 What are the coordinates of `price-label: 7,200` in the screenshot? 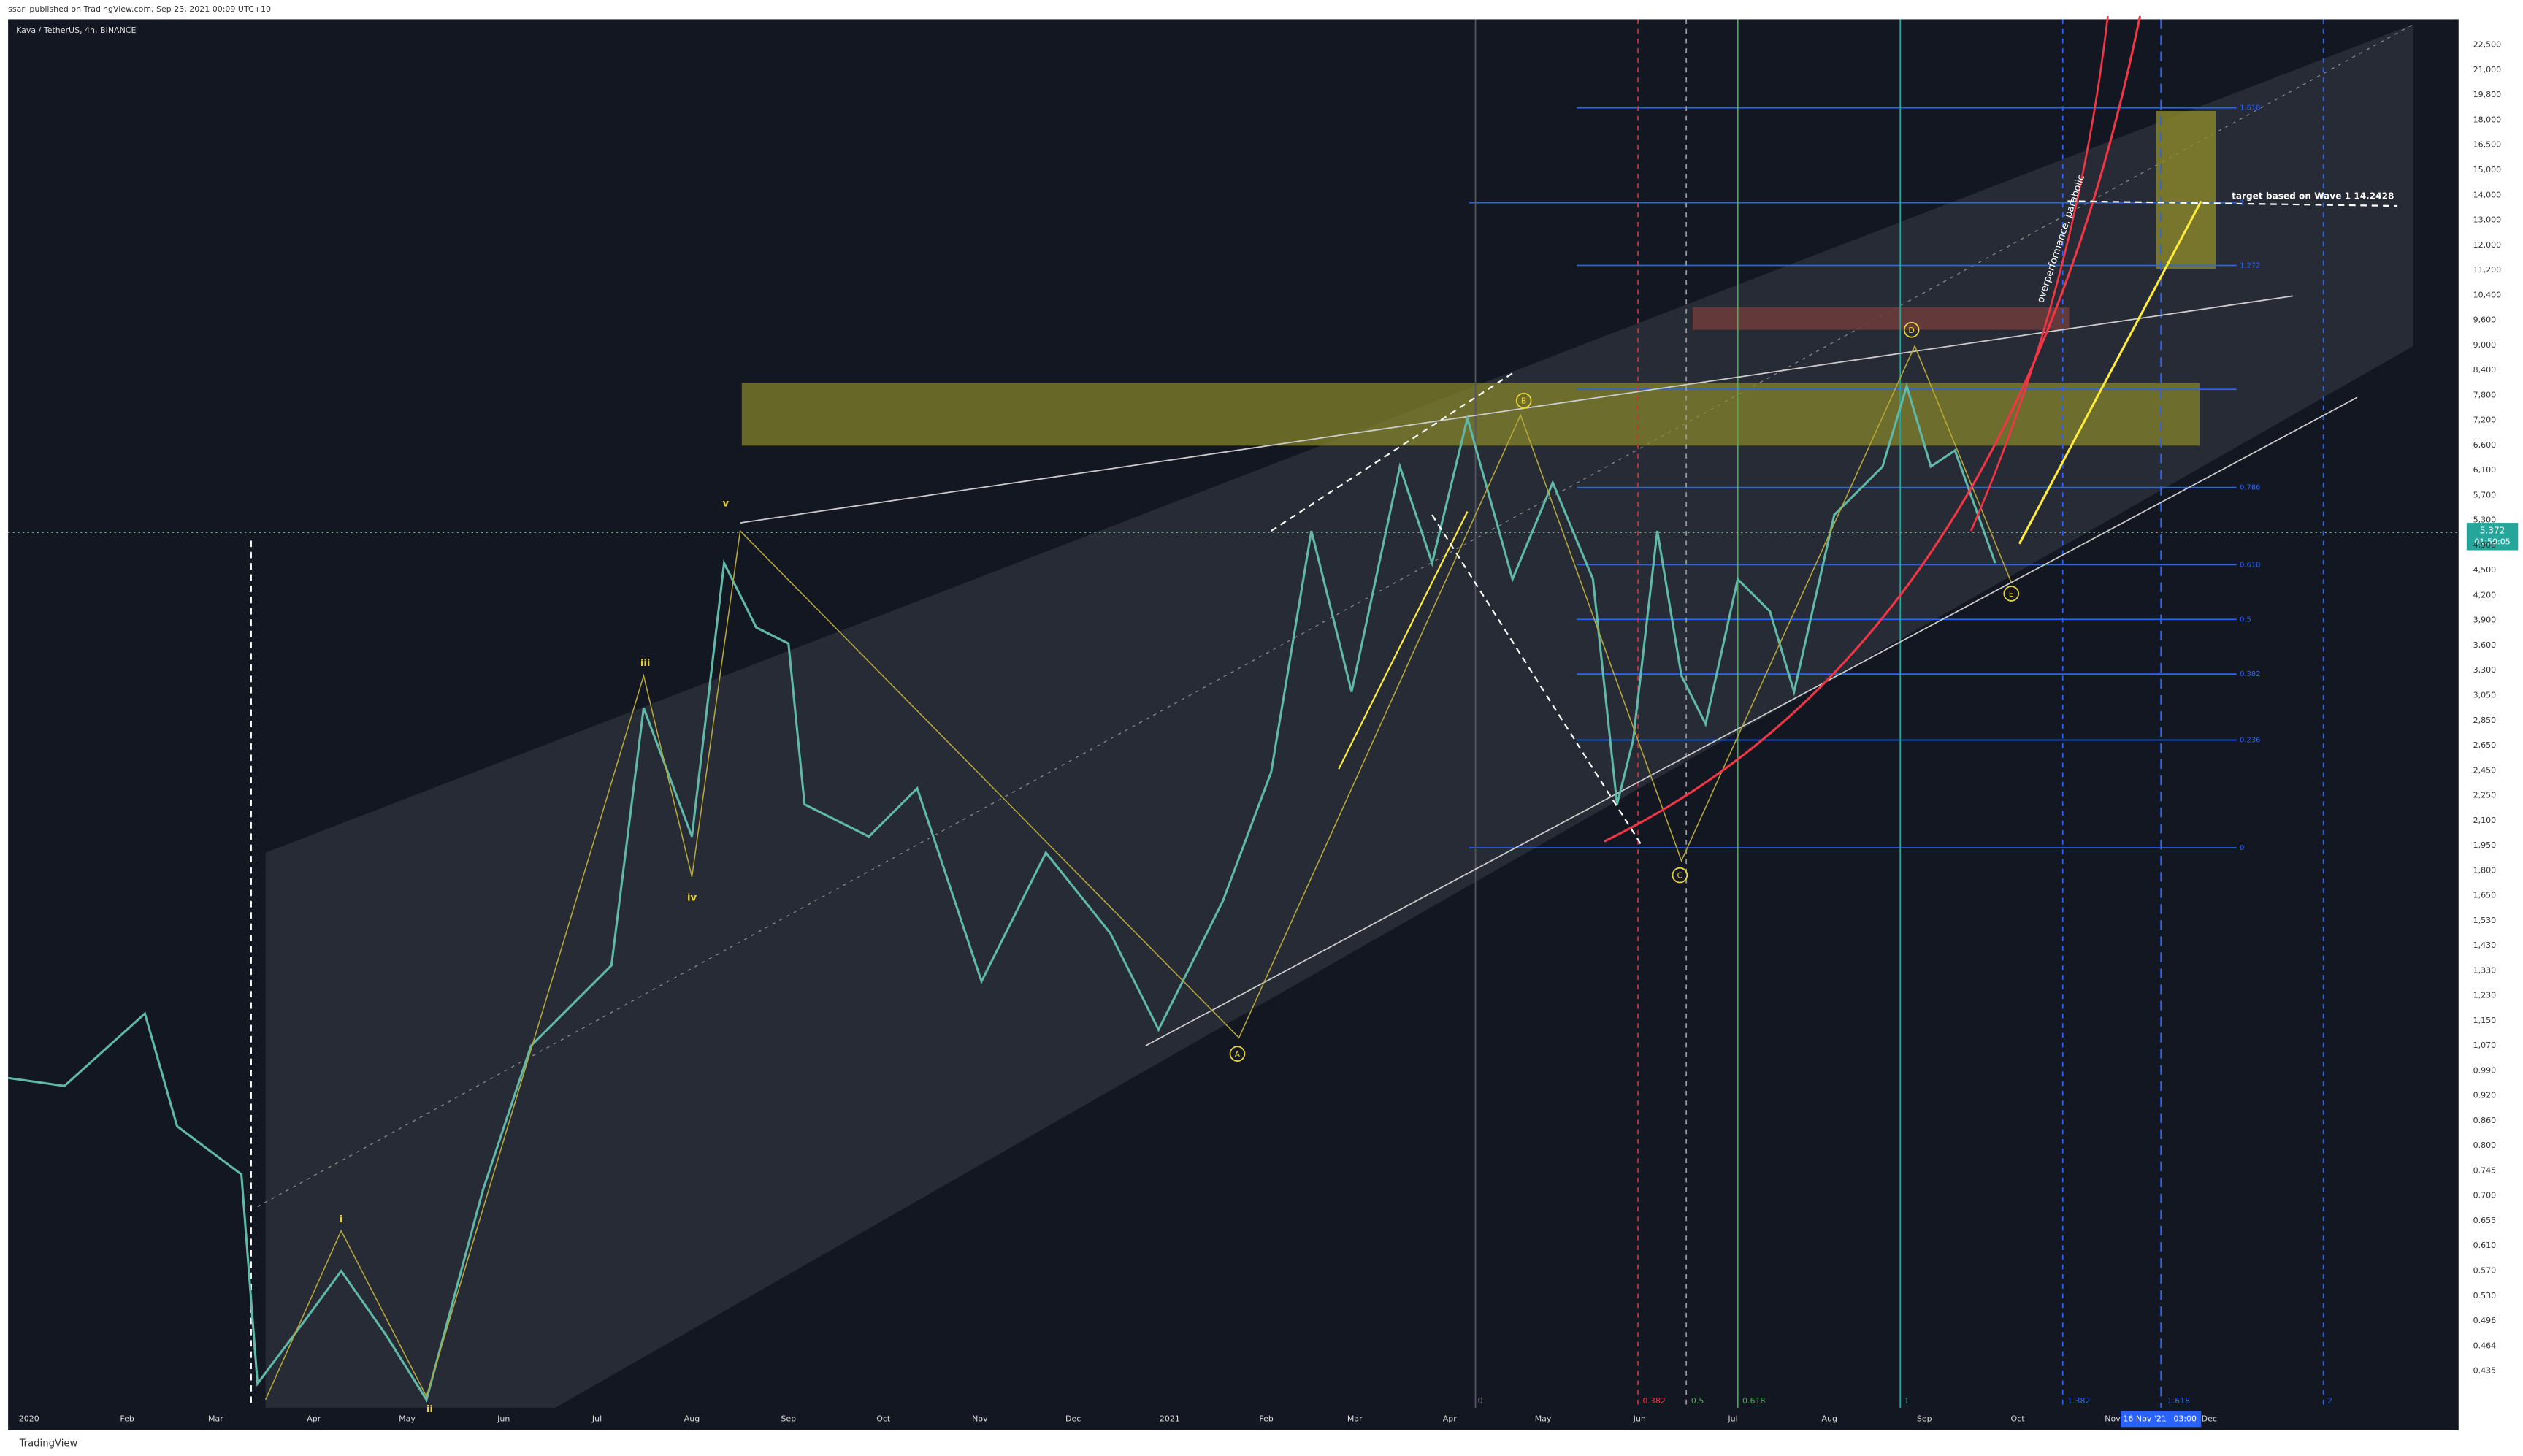 It's located at (2485, 420).